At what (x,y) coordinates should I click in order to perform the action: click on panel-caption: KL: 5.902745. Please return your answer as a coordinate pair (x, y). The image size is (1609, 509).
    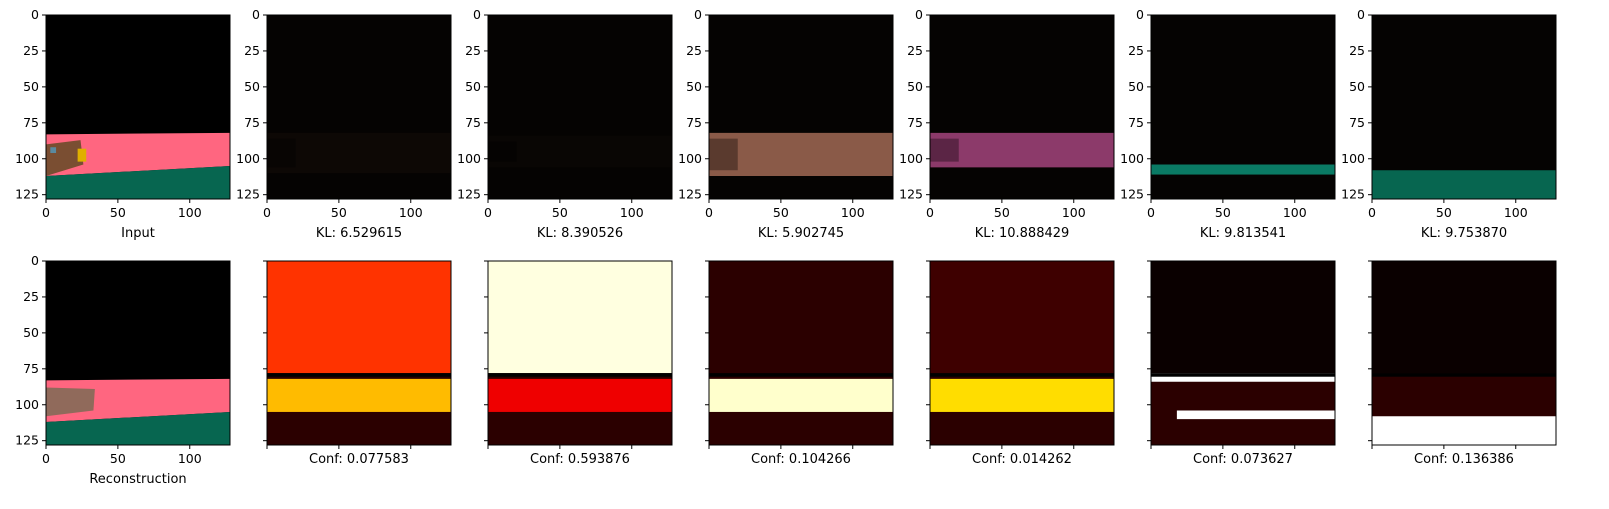
    Looking at the image, I should click on (801, 233).